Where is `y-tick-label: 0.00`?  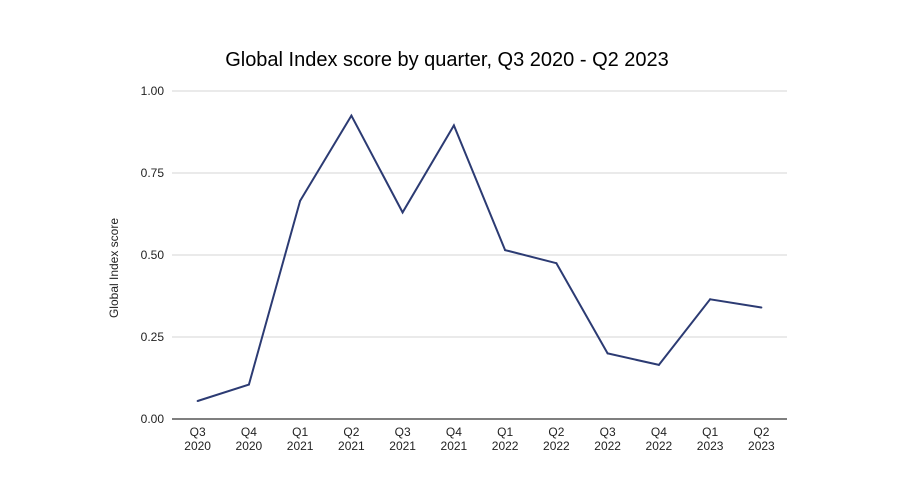
y-tick-label: 0.00 is located at coordinates (153, 419).